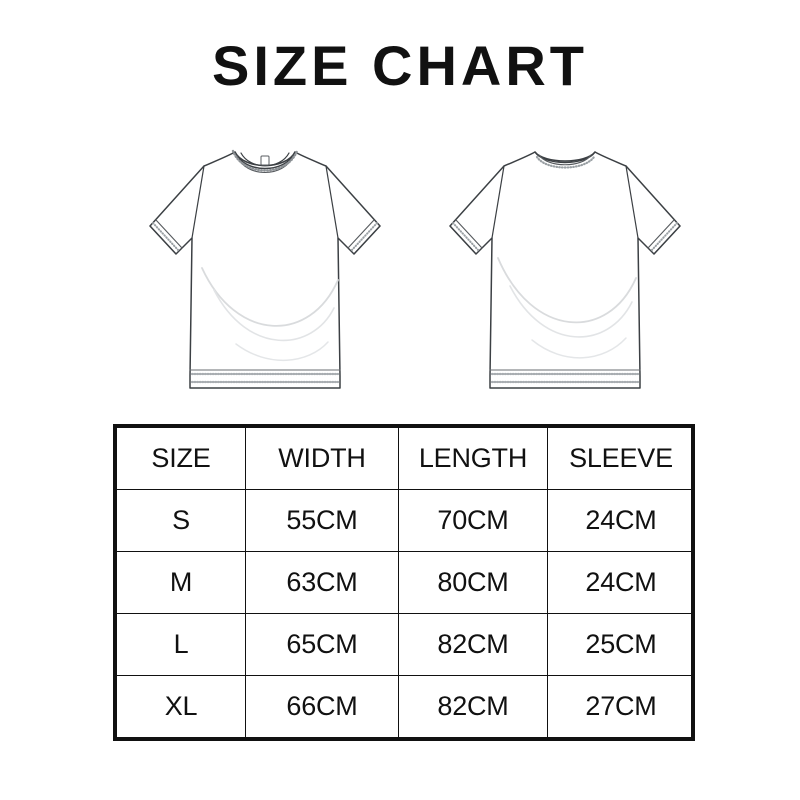 The width and height of the screenshot is (800, 800). I want to click on cell-length-xl: 82CM, so click(473, 706).